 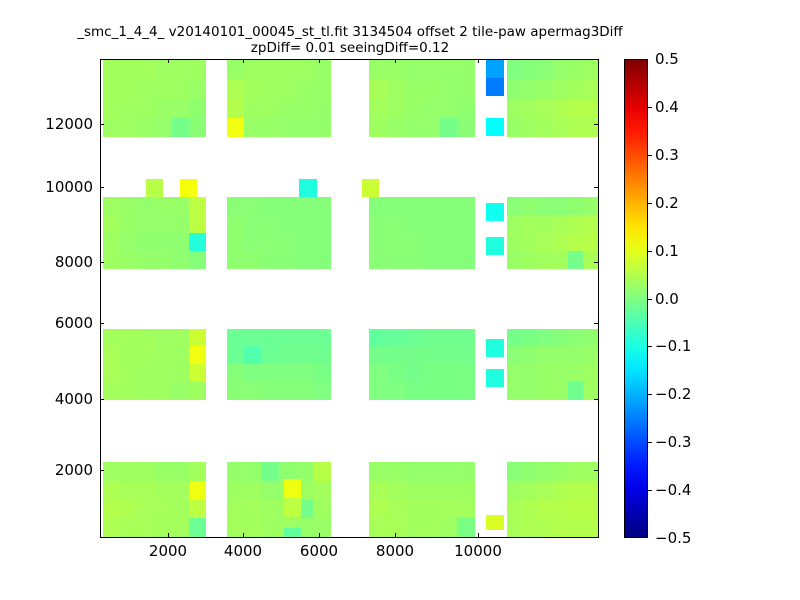 What do you see at coordinates (308, 188) in the screenshot?
I see `gap-cell-cyan` at bounding box center [308, 188].